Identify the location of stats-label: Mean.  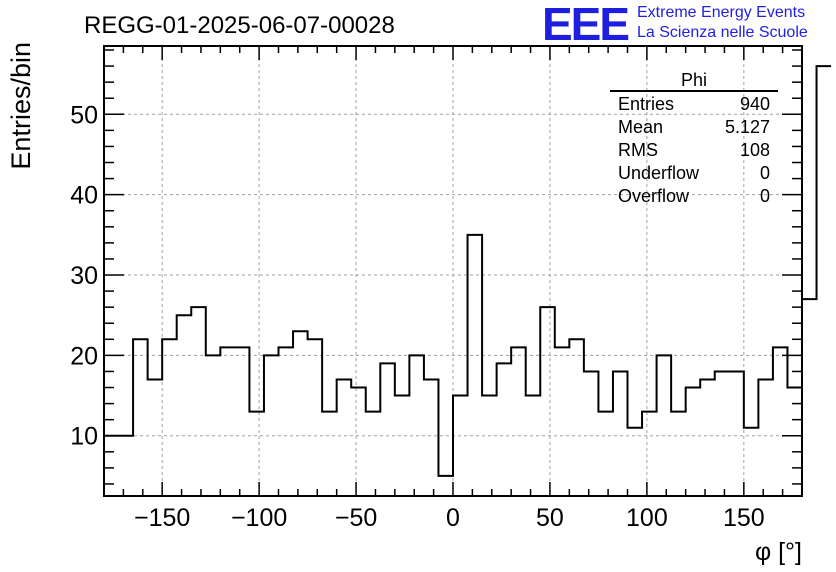
(640, 127).